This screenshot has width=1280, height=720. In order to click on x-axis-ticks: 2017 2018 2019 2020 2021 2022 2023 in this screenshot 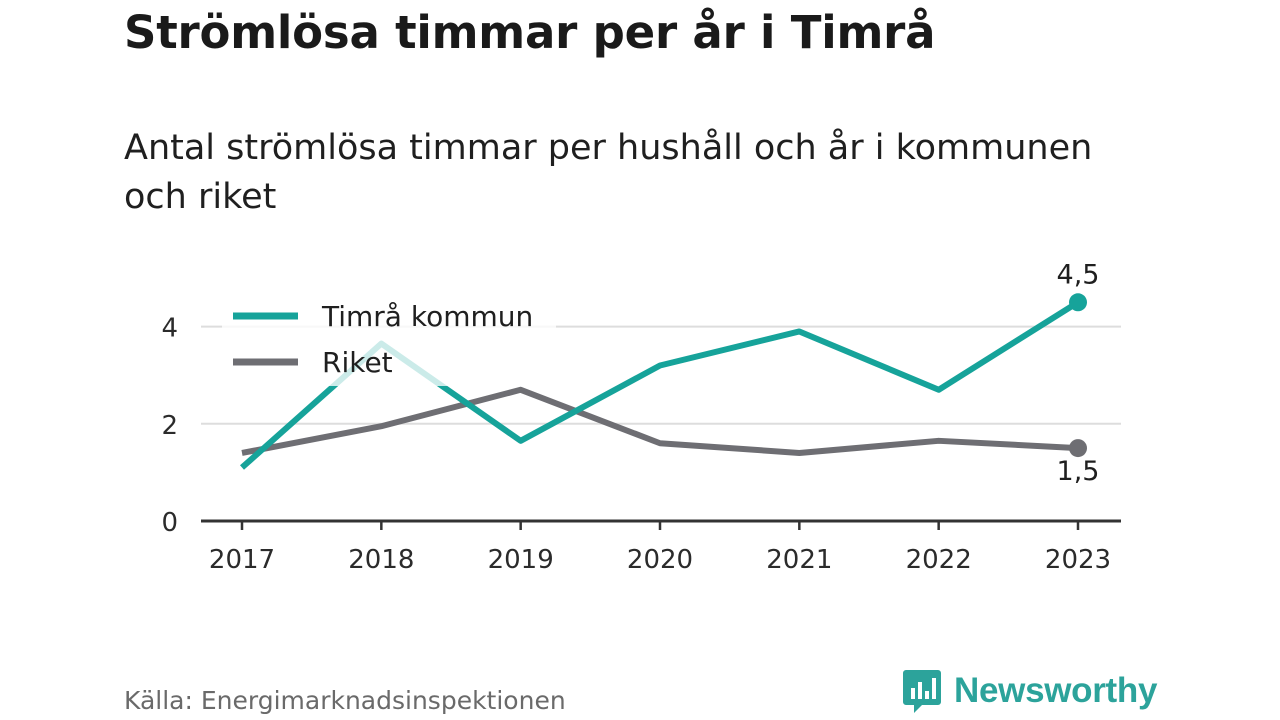, I will do `click(660, 548)`.